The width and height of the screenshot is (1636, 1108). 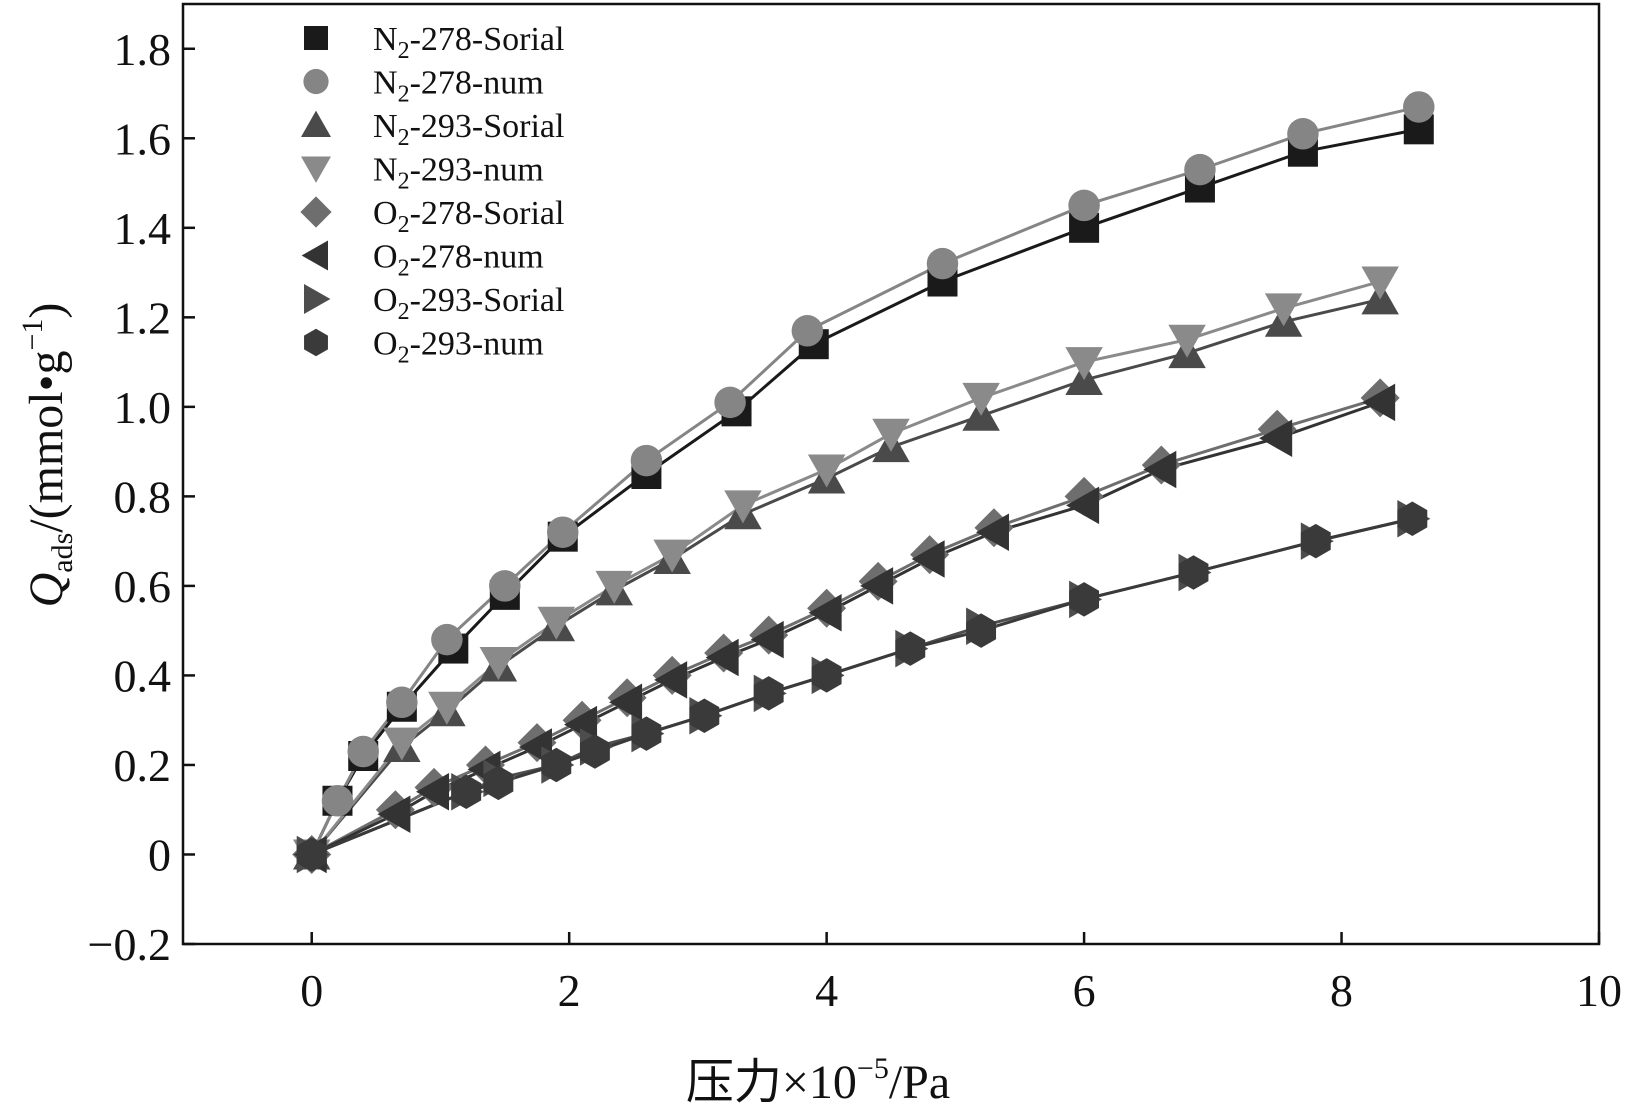 What do you see at coordinates (46, 311) in the screenshot?
I see `y-axis-title-unit-post: )` at bounding box center [46, 311].